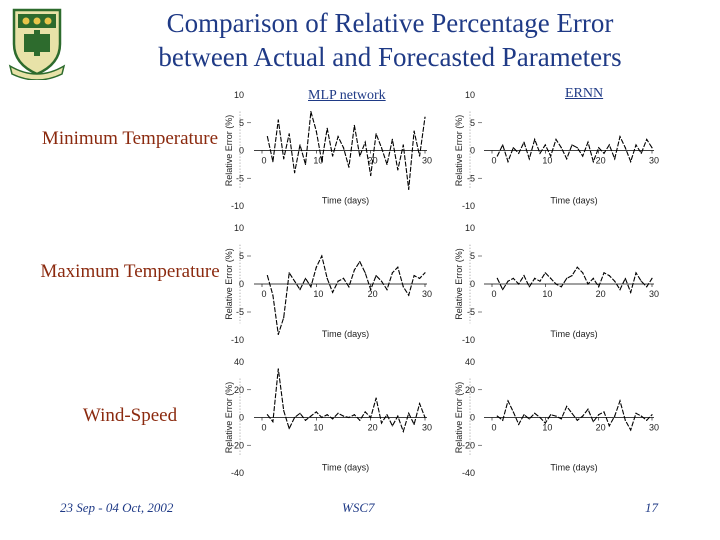  What do you see at coordinates (470, 228) in the screenshot?
I see `y-tick-label-4-0: 10` at bounding box center [470, 228].